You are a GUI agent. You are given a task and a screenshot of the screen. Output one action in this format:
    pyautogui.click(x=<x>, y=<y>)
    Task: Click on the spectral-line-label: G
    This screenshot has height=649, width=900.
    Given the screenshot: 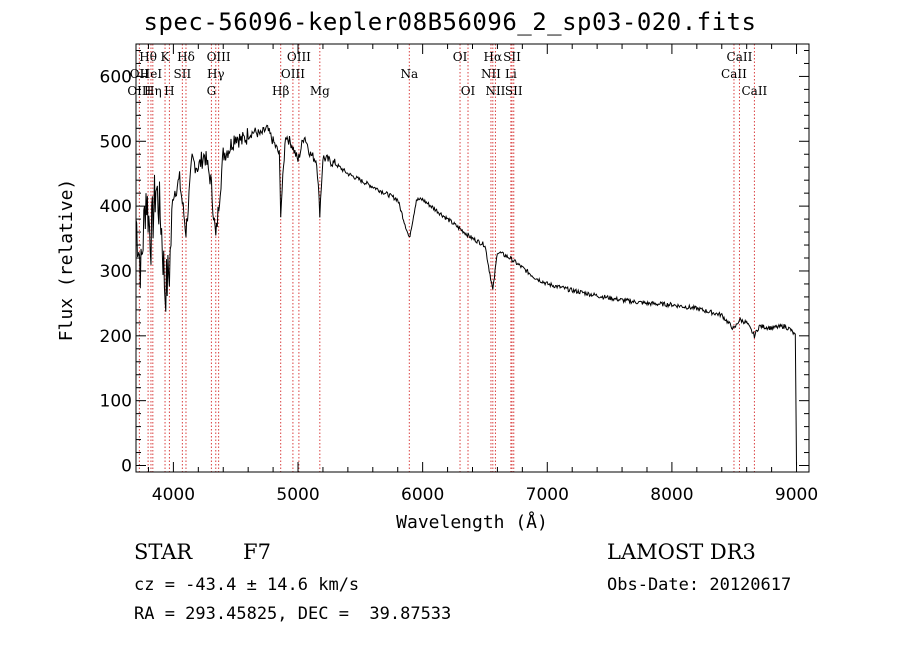 What is the action you would take?
    pyautogui.click(x=212, y=91)
    